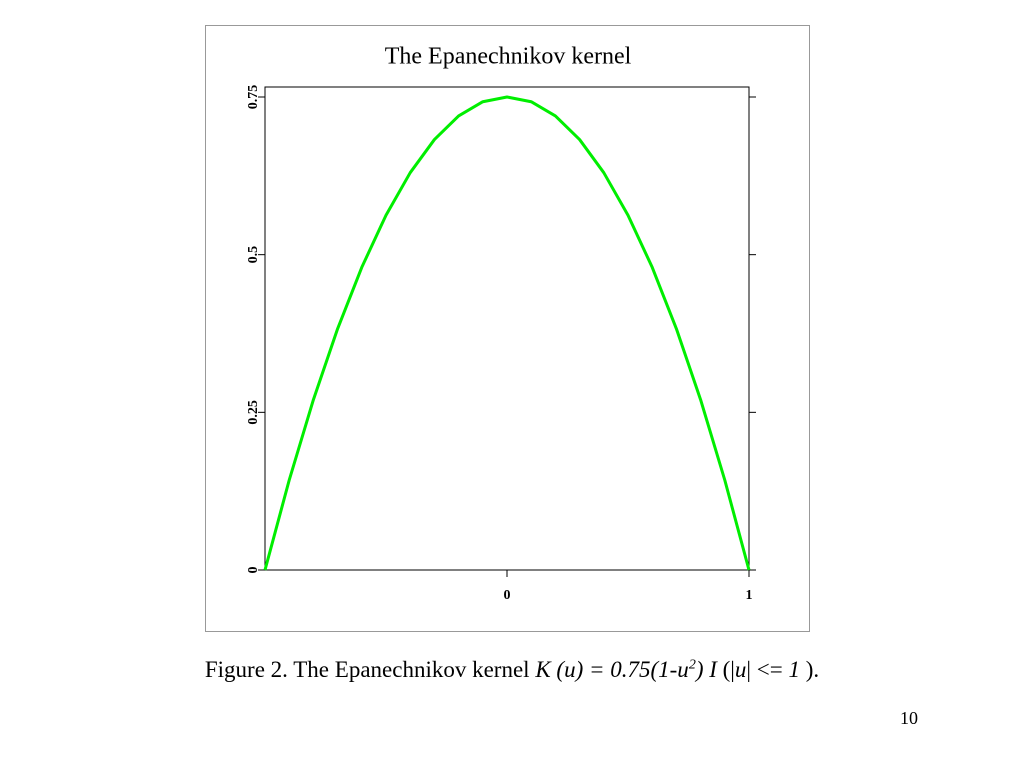 The width and height of the screenshot is (1024, 768). Describe the element at coordinates (740, 669) in the screenshot. I see `caption-formula: u` at that location.